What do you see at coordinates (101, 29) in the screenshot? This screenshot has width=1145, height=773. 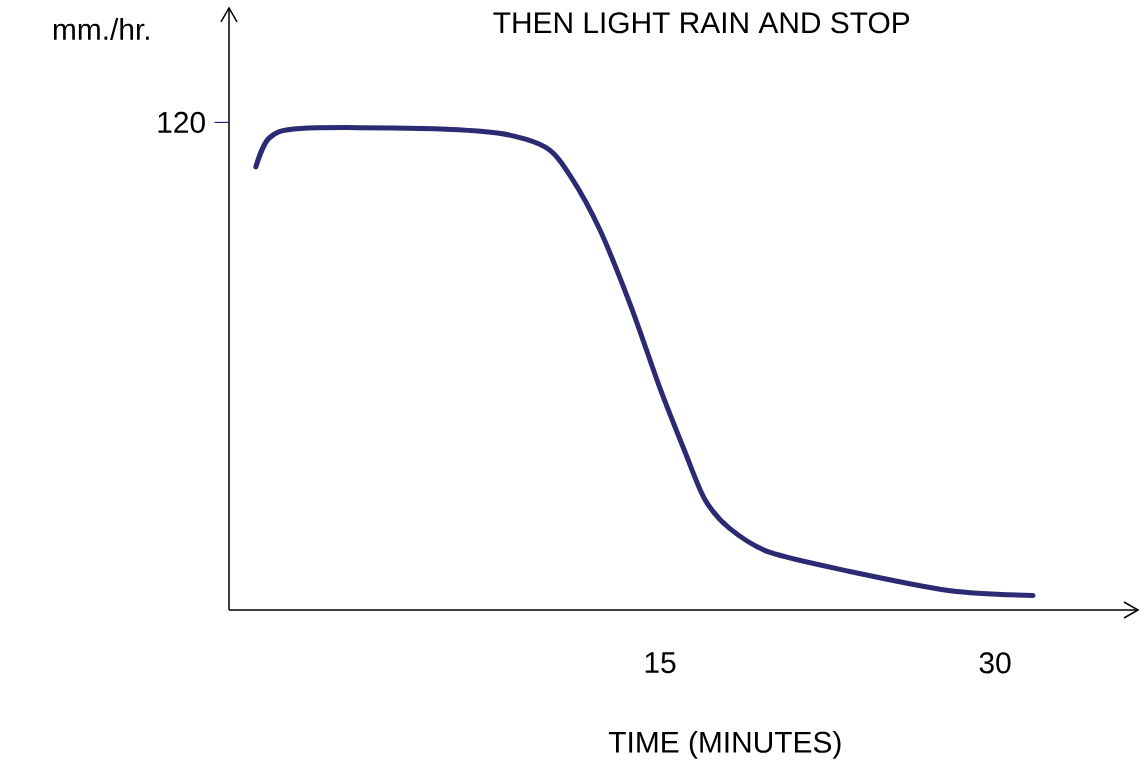 I see `y-axis-title: mm./hr.` at bounding box center [101, 29].